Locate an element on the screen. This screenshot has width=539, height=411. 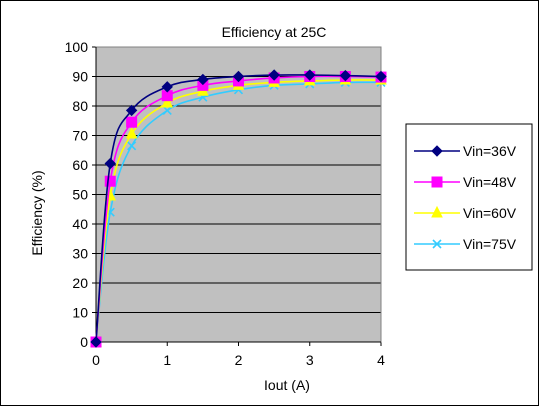
y-tick-label: 80 is located at coordinates (80, 106).